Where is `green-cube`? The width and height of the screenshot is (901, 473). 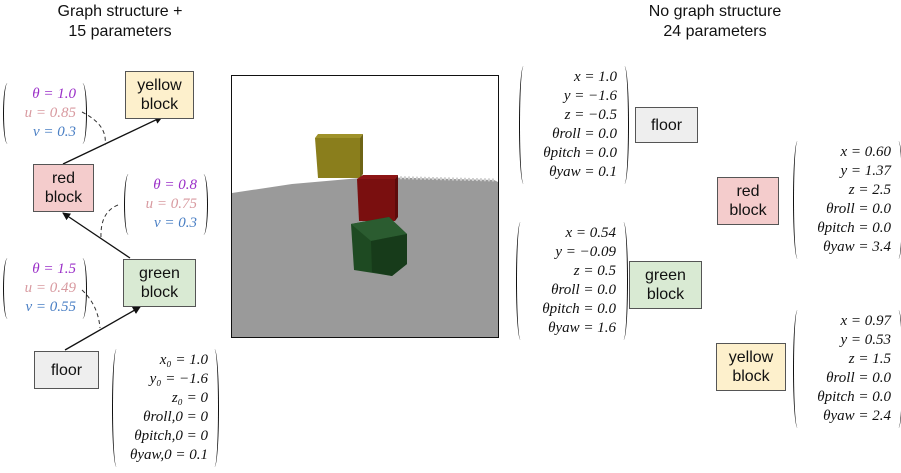
green-cube is located at coordinates (379, 246).